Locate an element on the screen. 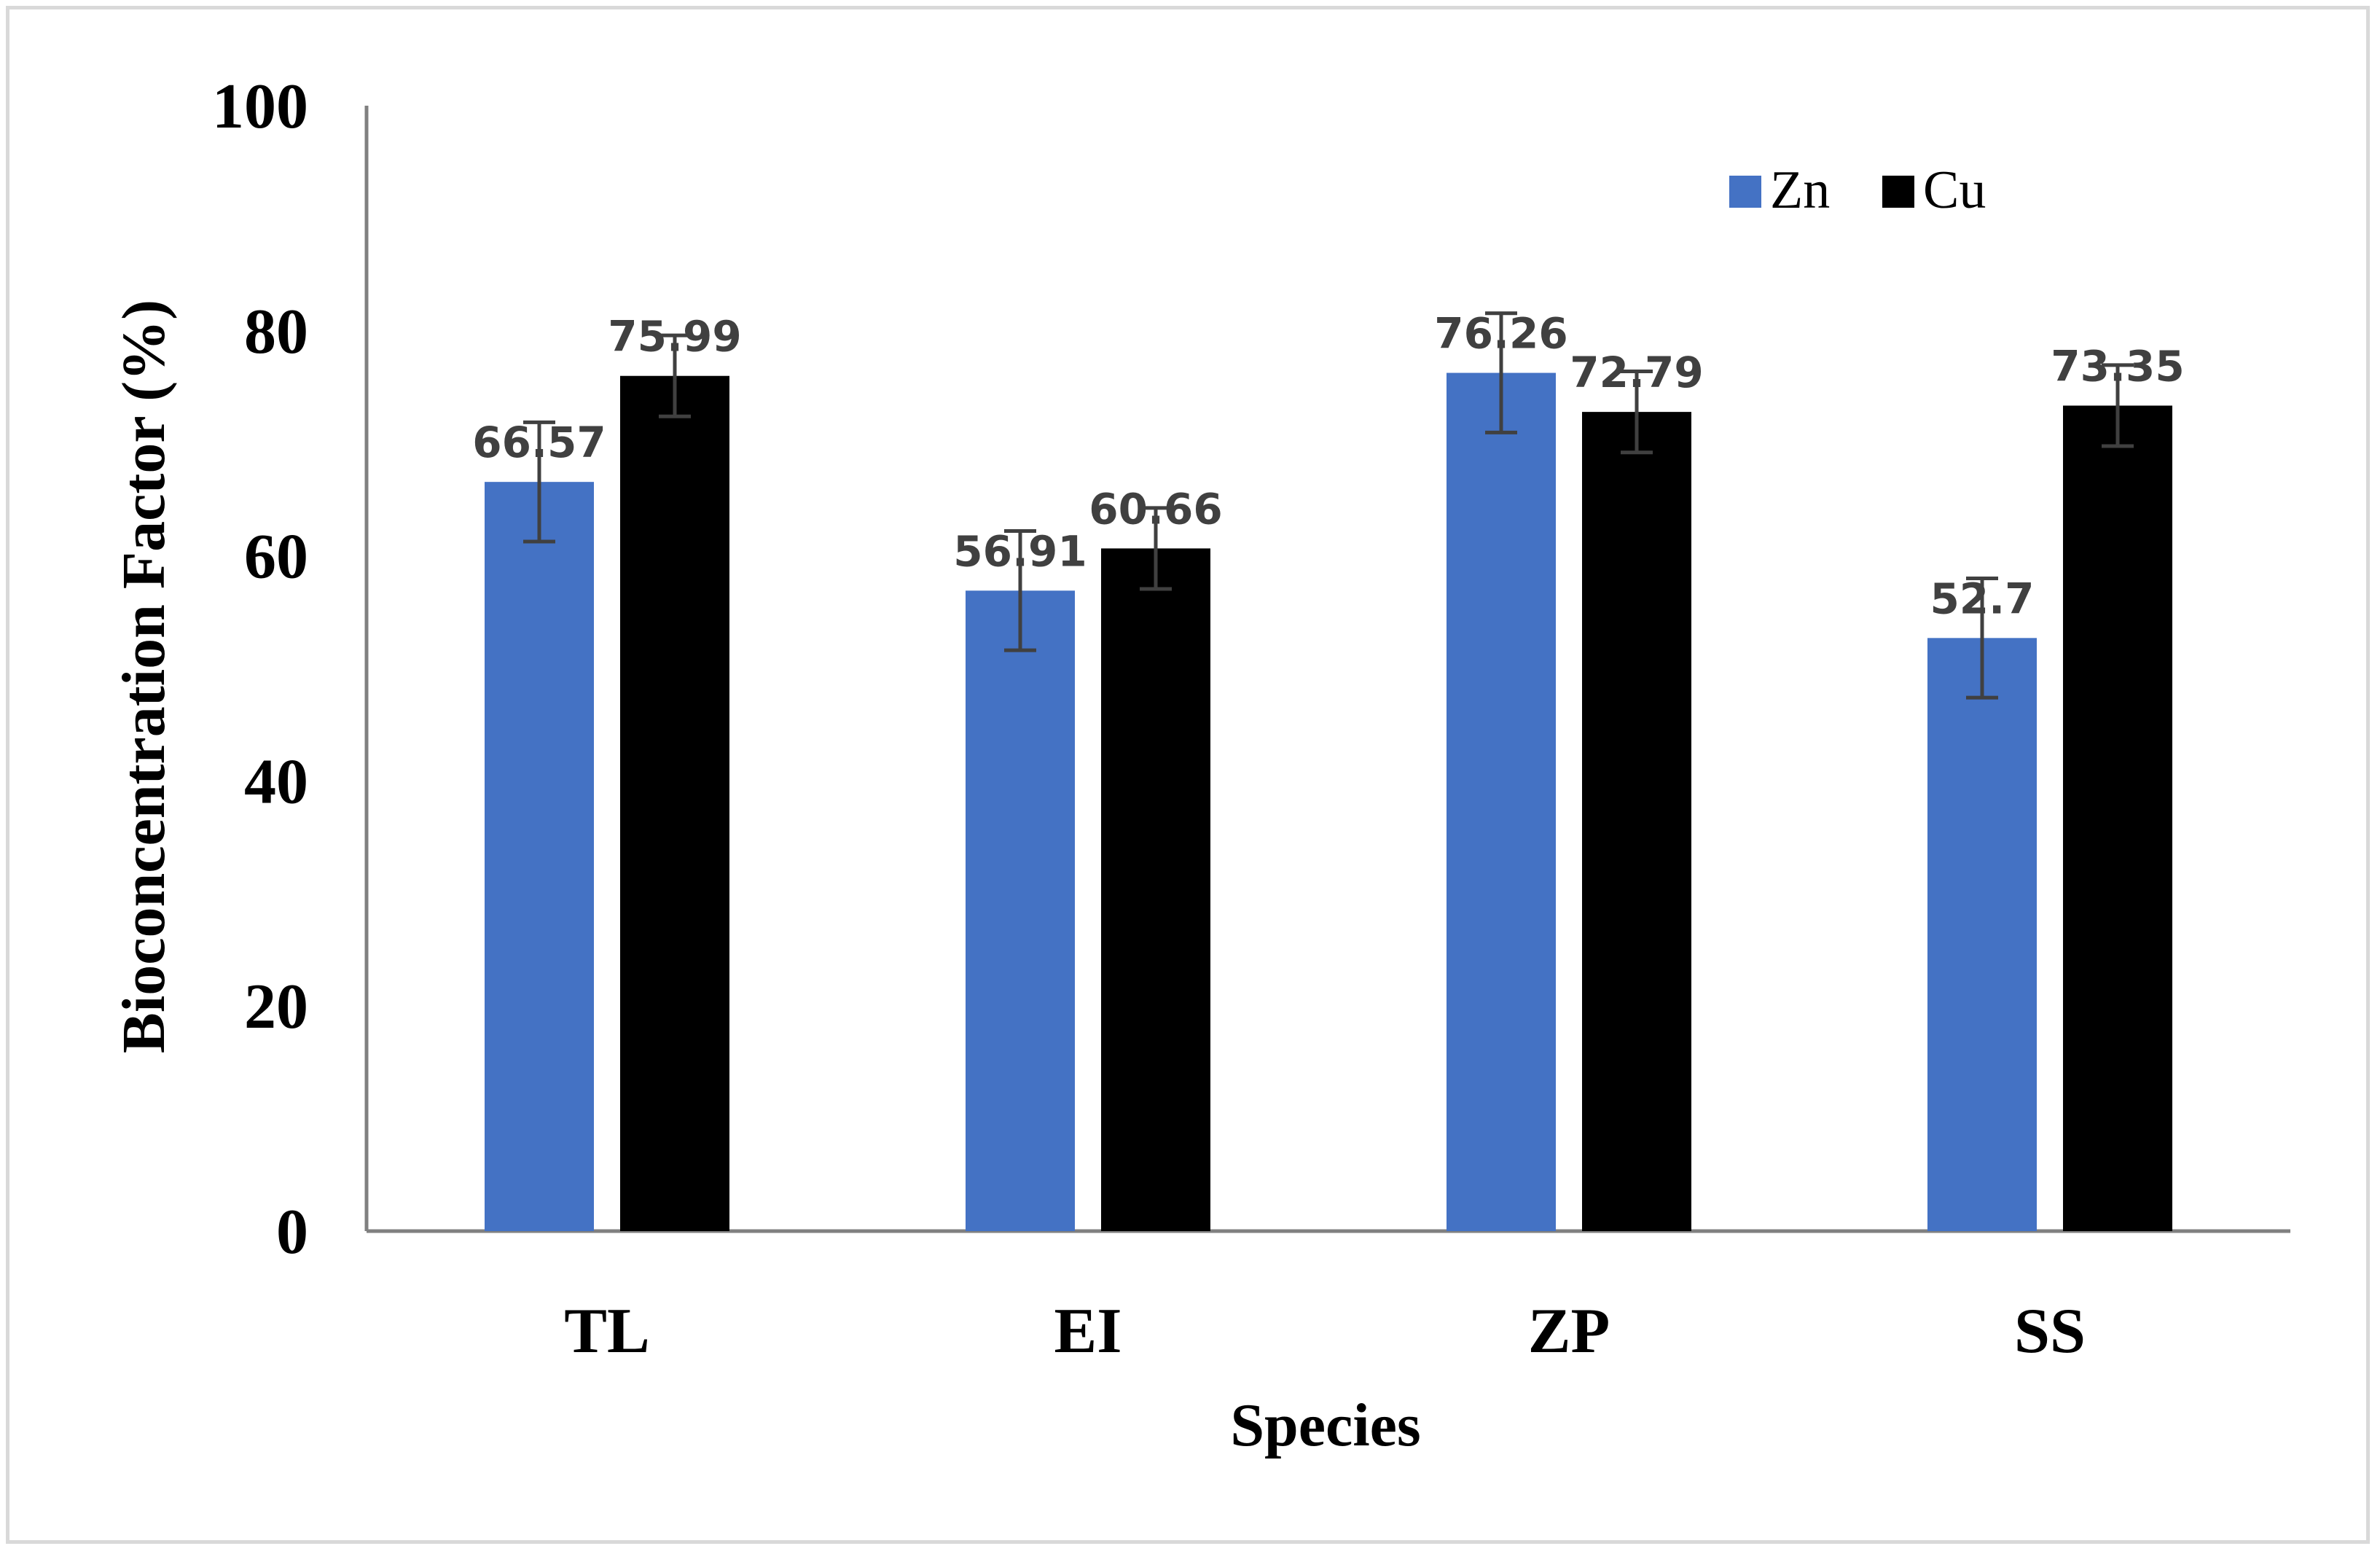 This screenshot has height=1554, width=2380. x-tick-label: SS is located at coordinates (2050, 1331).